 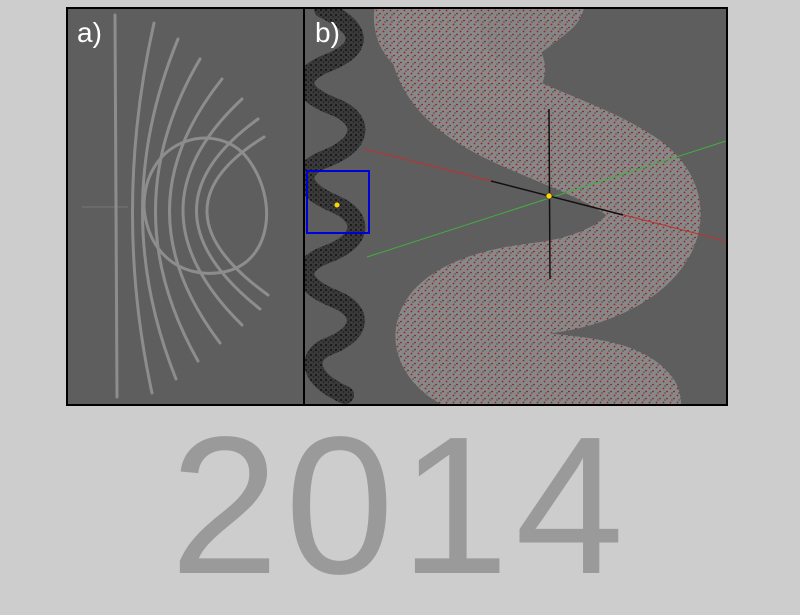 I want to click on straight-curve, so click(x=116, y=206).